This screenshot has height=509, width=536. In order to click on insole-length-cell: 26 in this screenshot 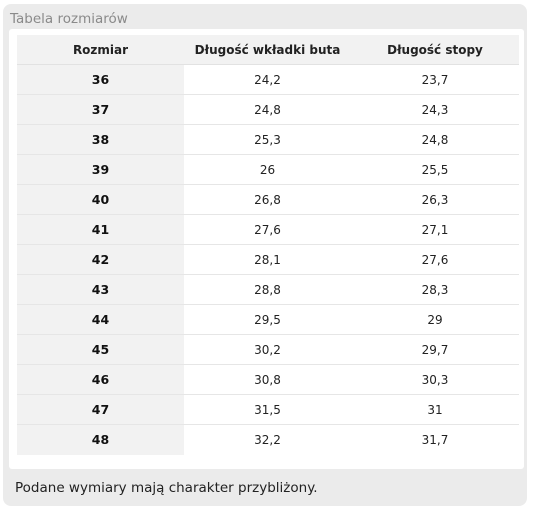, I will do `click(267, 169)`.